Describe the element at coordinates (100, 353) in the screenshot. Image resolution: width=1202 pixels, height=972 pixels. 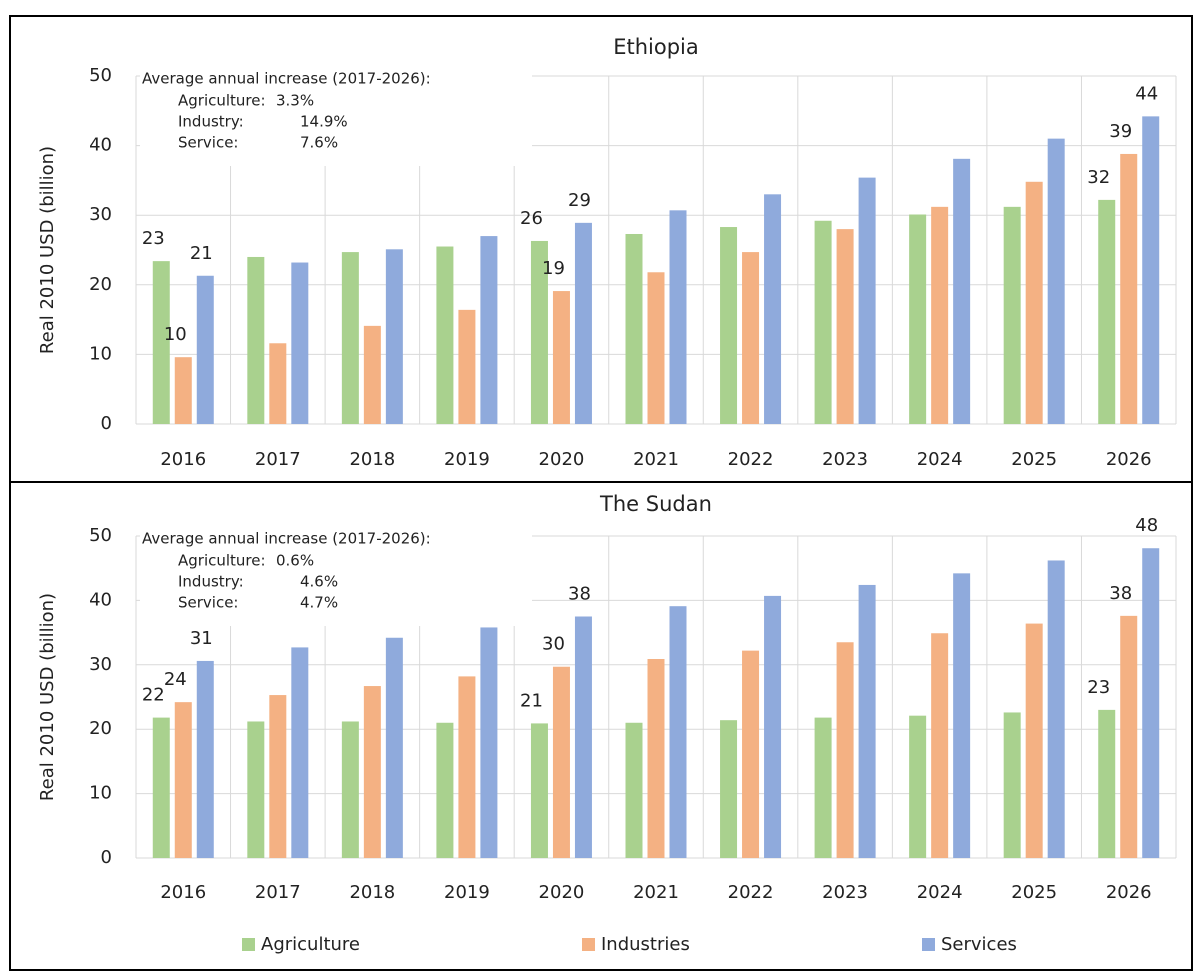
I see `y-tick-label: 10` at that location.